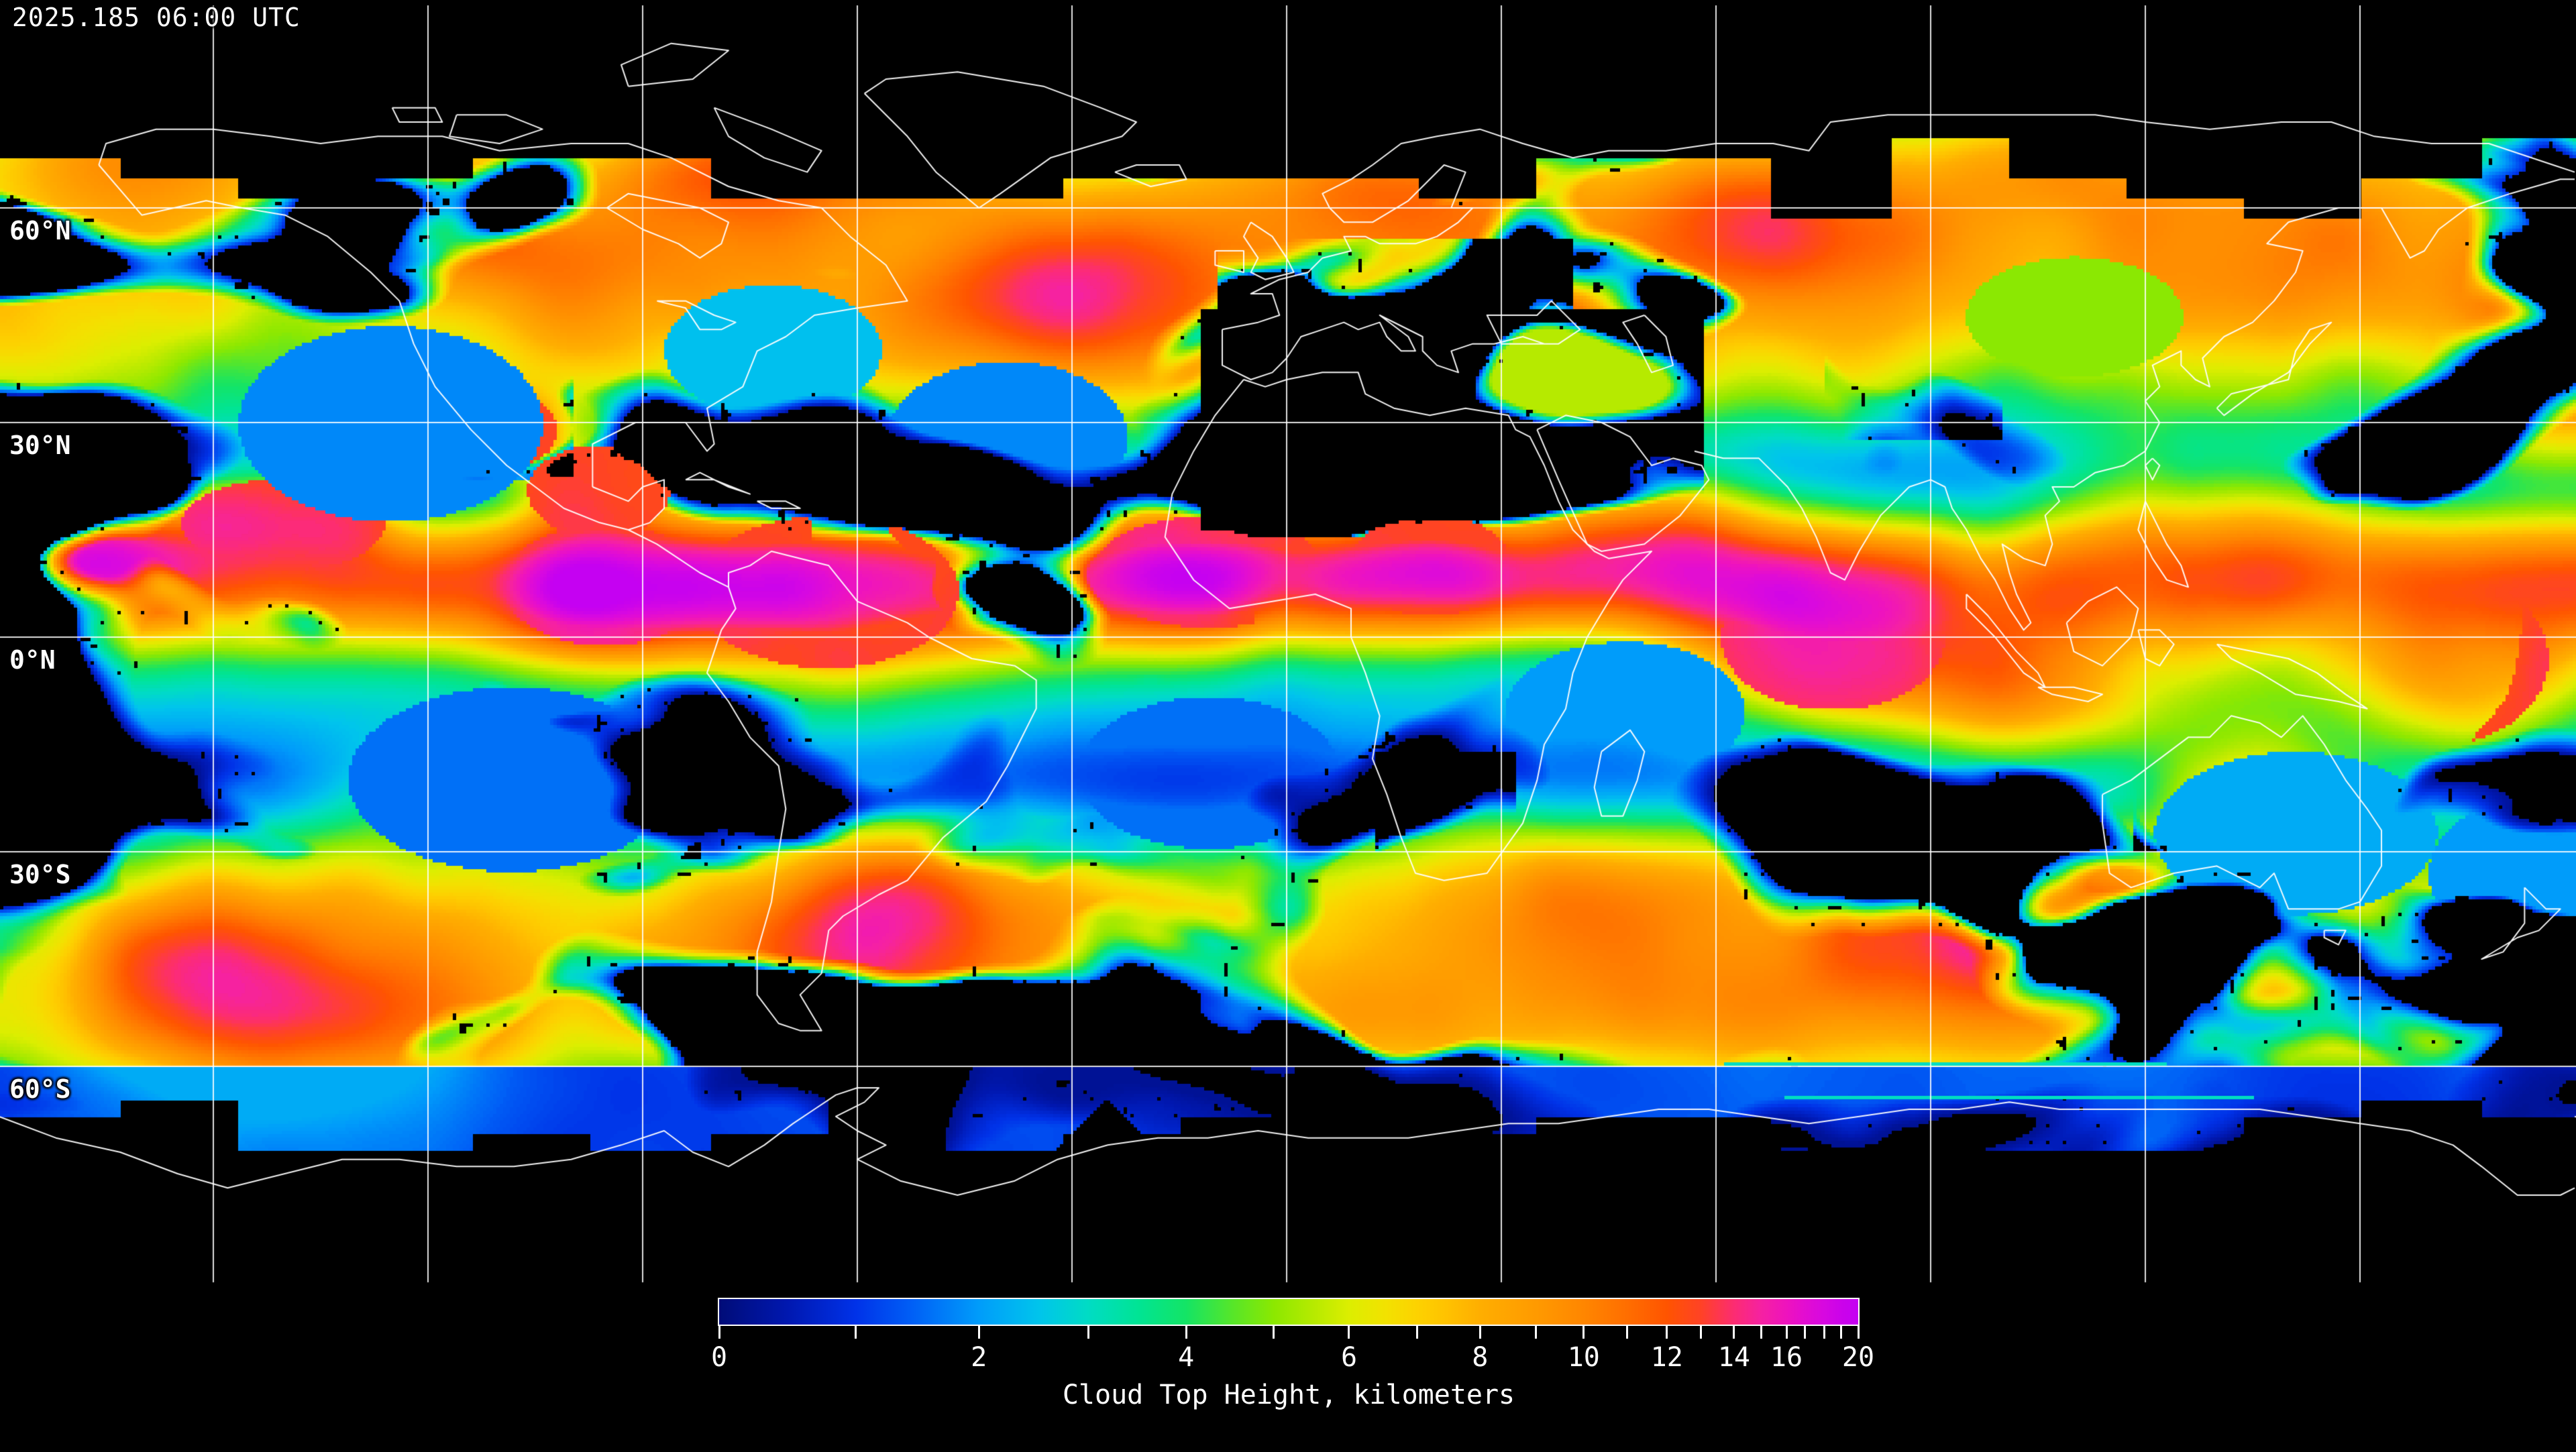 This screenshot has height=1452, width=2576. I want to click on latitude-label: 30°N, so click(40, 445).